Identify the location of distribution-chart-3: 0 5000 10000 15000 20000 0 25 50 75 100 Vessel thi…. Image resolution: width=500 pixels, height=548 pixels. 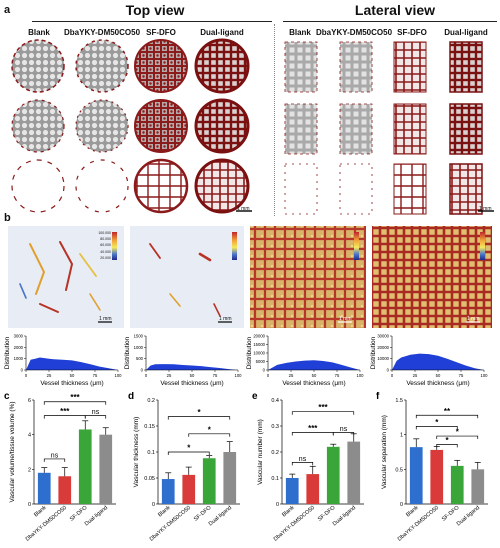
(305, 361).